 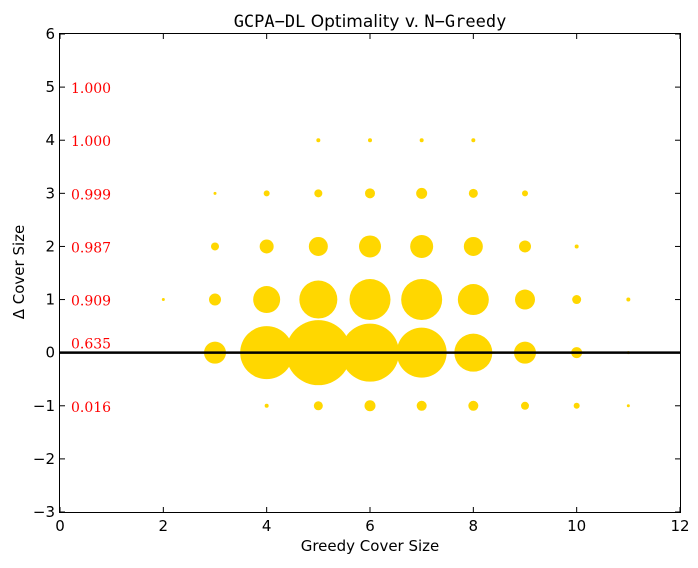 I want to click on y-tick-label: −3, so click(x=44, y=512).